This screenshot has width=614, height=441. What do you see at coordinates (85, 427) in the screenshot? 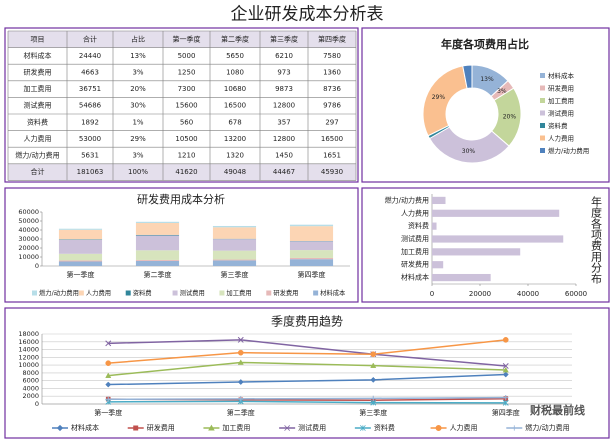
I see `legend-label: 材料成本` at bounding box center [85, 427].